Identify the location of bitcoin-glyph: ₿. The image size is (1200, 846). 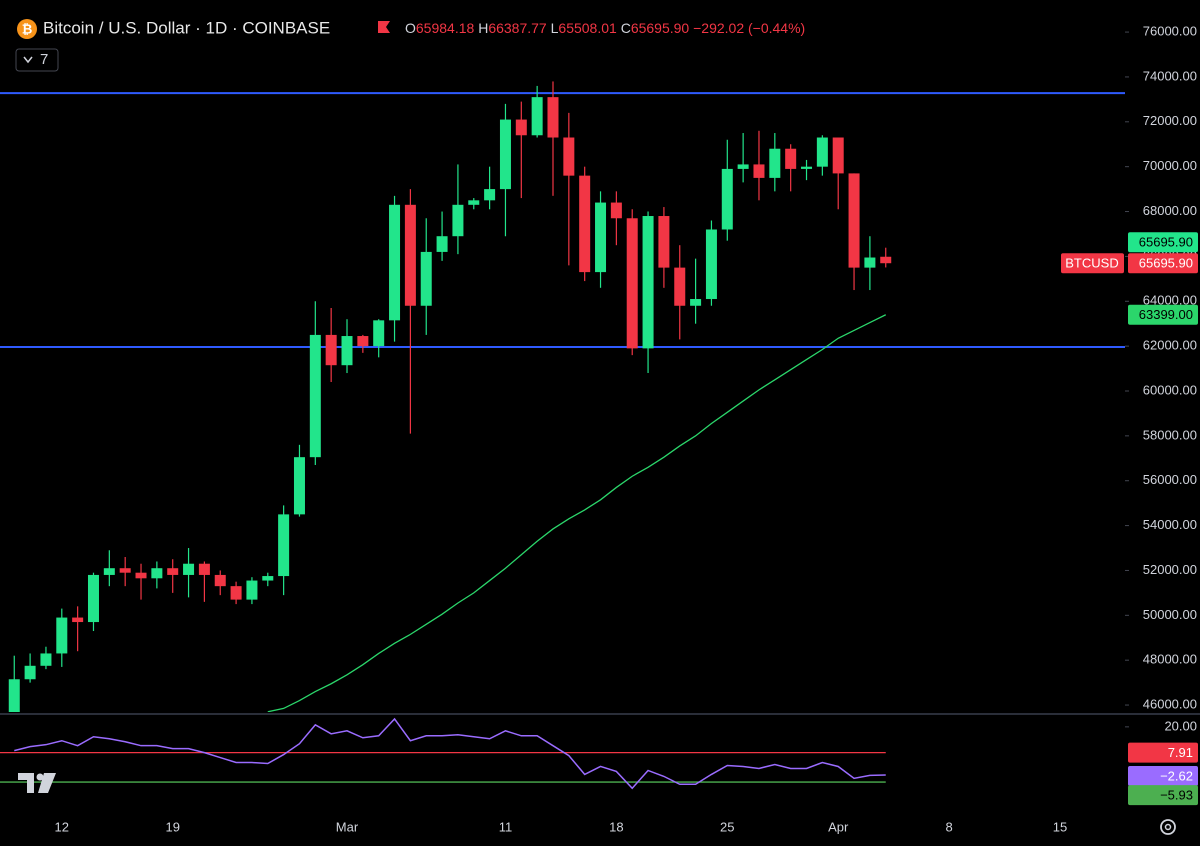
(27, 28).